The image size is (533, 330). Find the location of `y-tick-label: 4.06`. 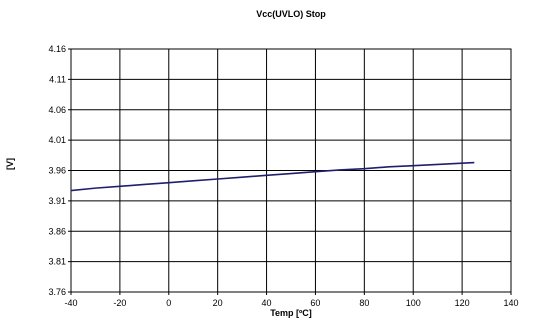

y-tick-label: 4.06 is located at coordinates (57, 110).